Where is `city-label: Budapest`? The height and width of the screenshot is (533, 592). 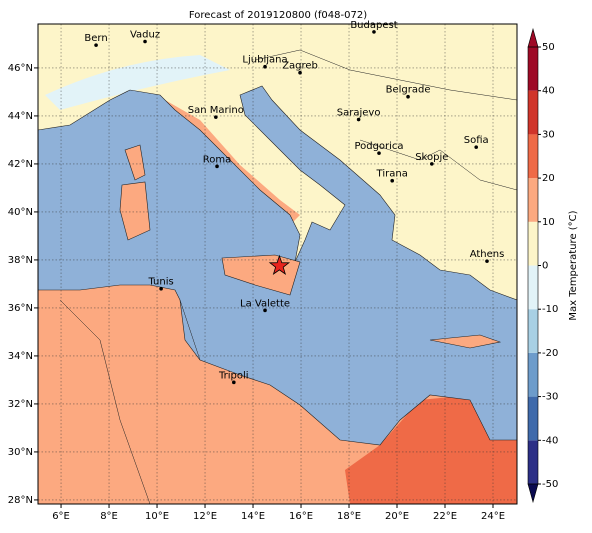 city-label: Budapest is located at coordinates (373, 25).